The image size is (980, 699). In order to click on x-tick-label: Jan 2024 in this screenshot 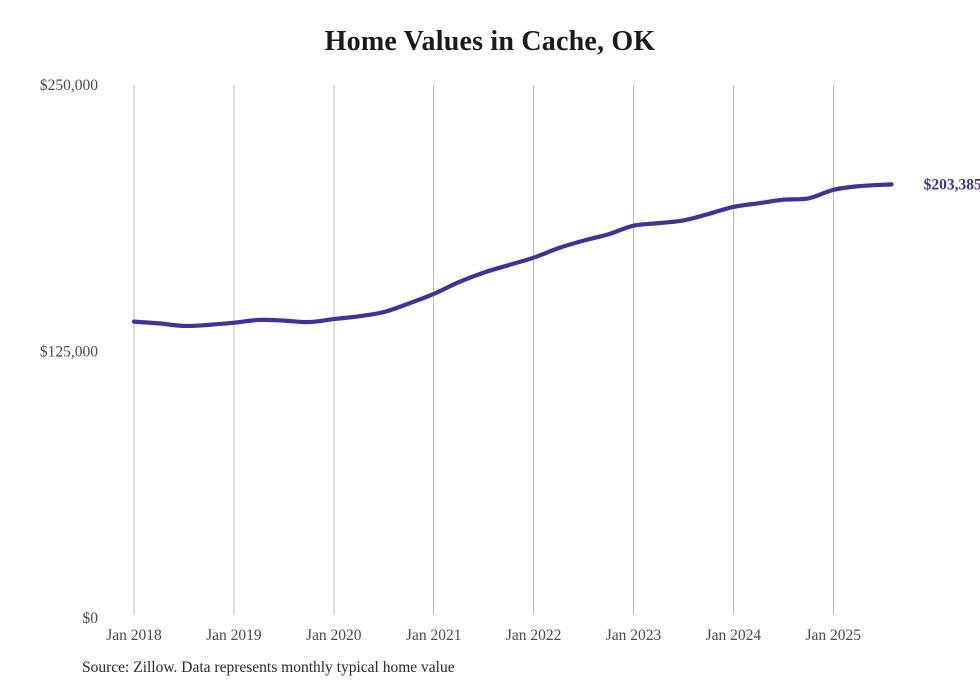, I will do `click(734, 635)`.